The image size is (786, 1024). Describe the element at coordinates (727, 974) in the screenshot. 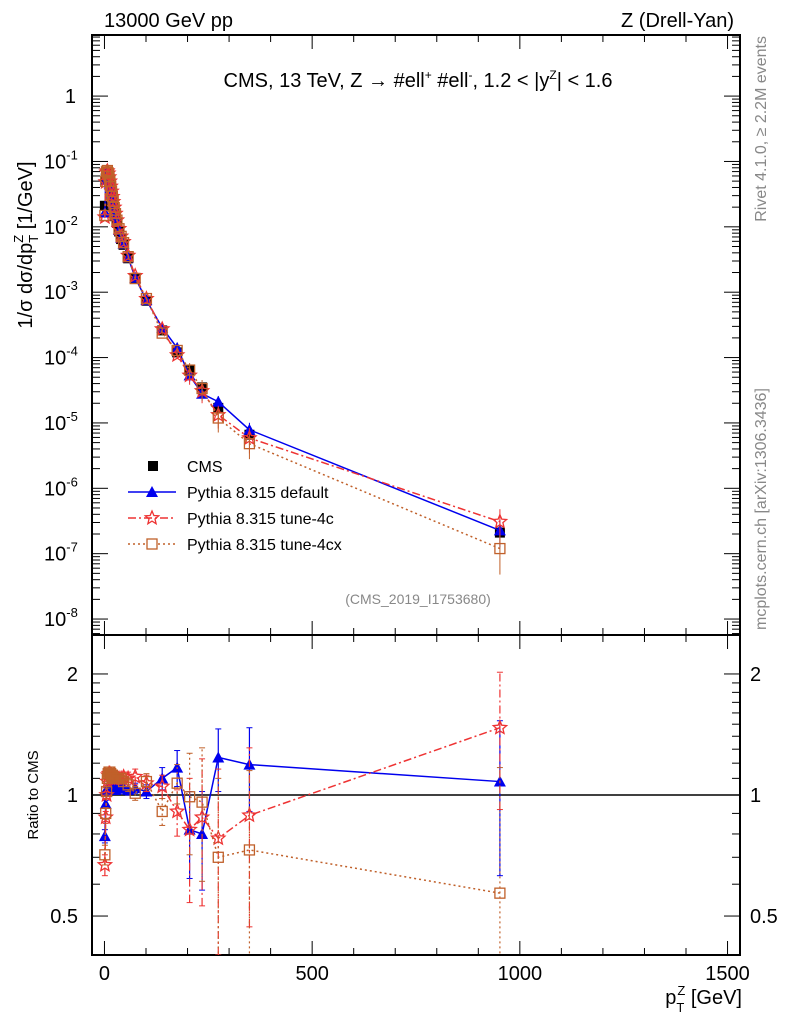

I see `x-tick-label: 1500` at that location.